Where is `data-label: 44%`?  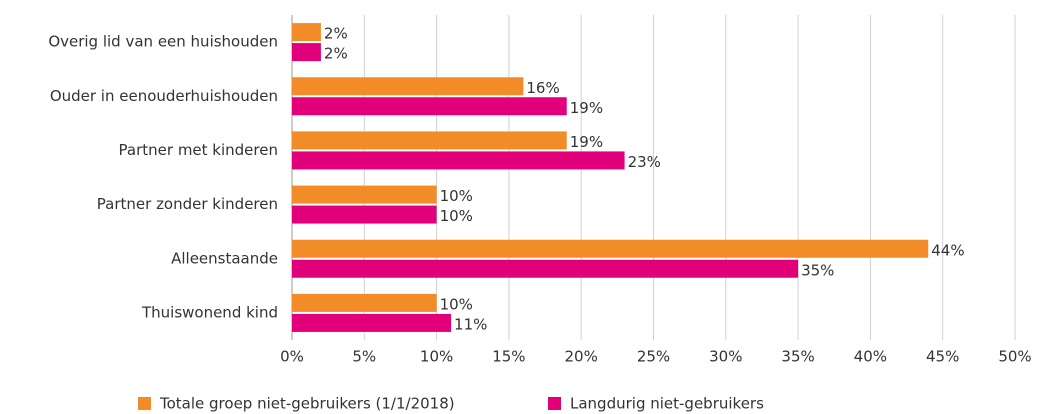 data-label: 44% is located at coordinates (947, 250).